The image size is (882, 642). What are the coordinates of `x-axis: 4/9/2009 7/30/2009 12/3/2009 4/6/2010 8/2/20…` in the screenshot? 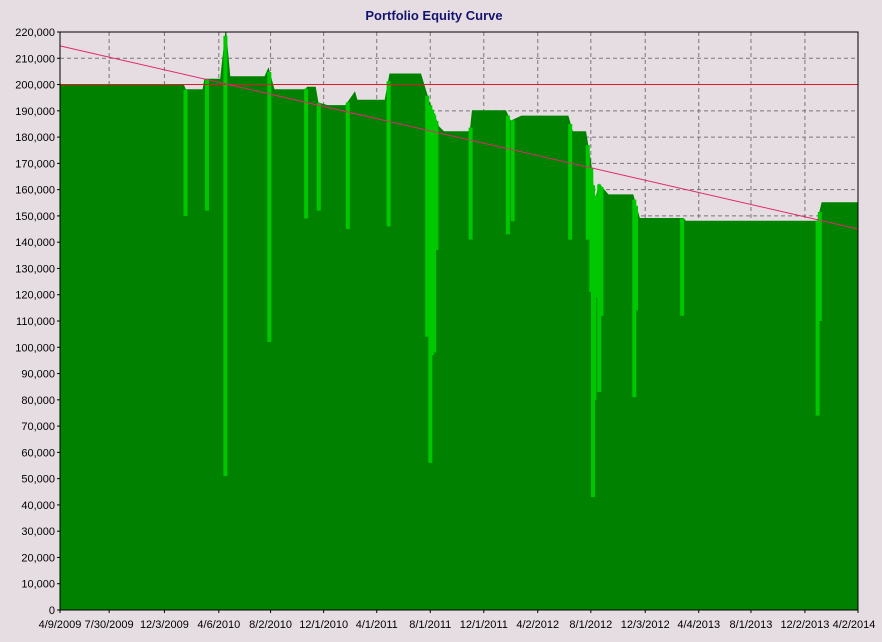 It's located at (457, 620).